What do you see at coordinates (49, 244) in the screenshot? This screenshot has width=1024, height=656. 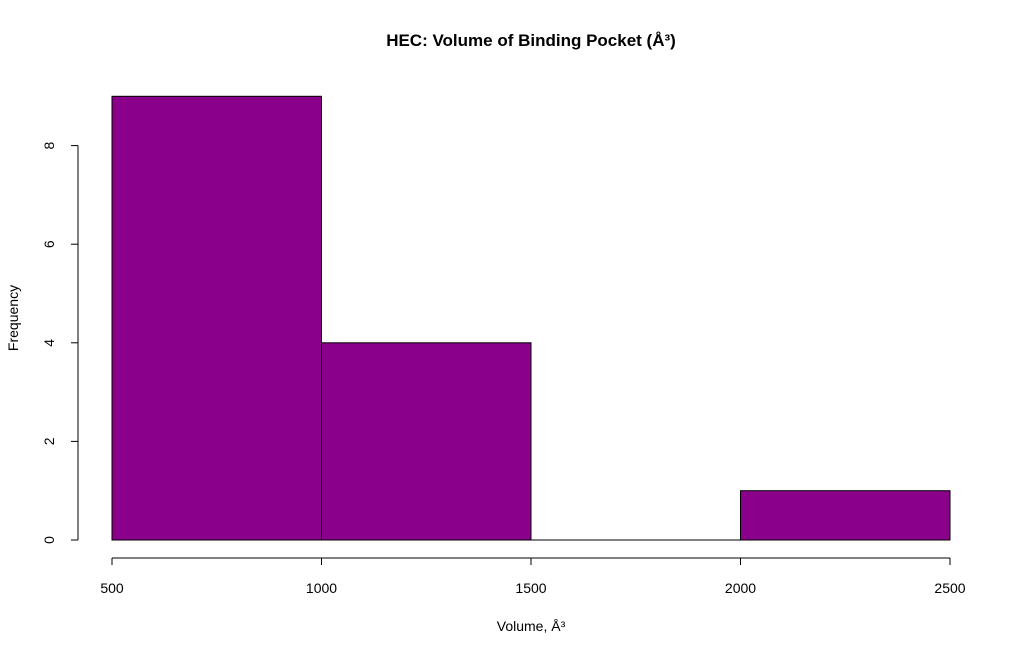 I see `y-tick-label: 6` at bounding box center [49, 244].